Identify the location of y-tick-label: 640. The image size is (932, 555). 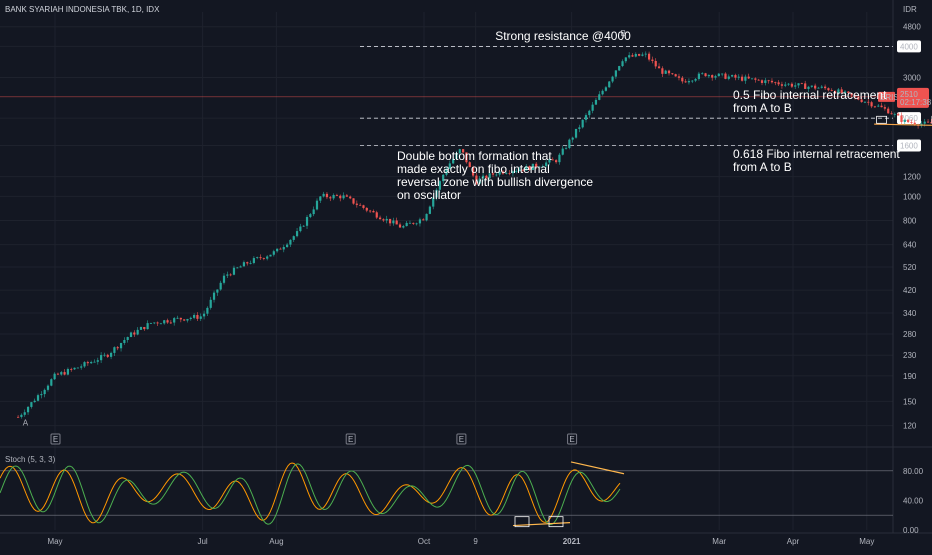
(910, 245).